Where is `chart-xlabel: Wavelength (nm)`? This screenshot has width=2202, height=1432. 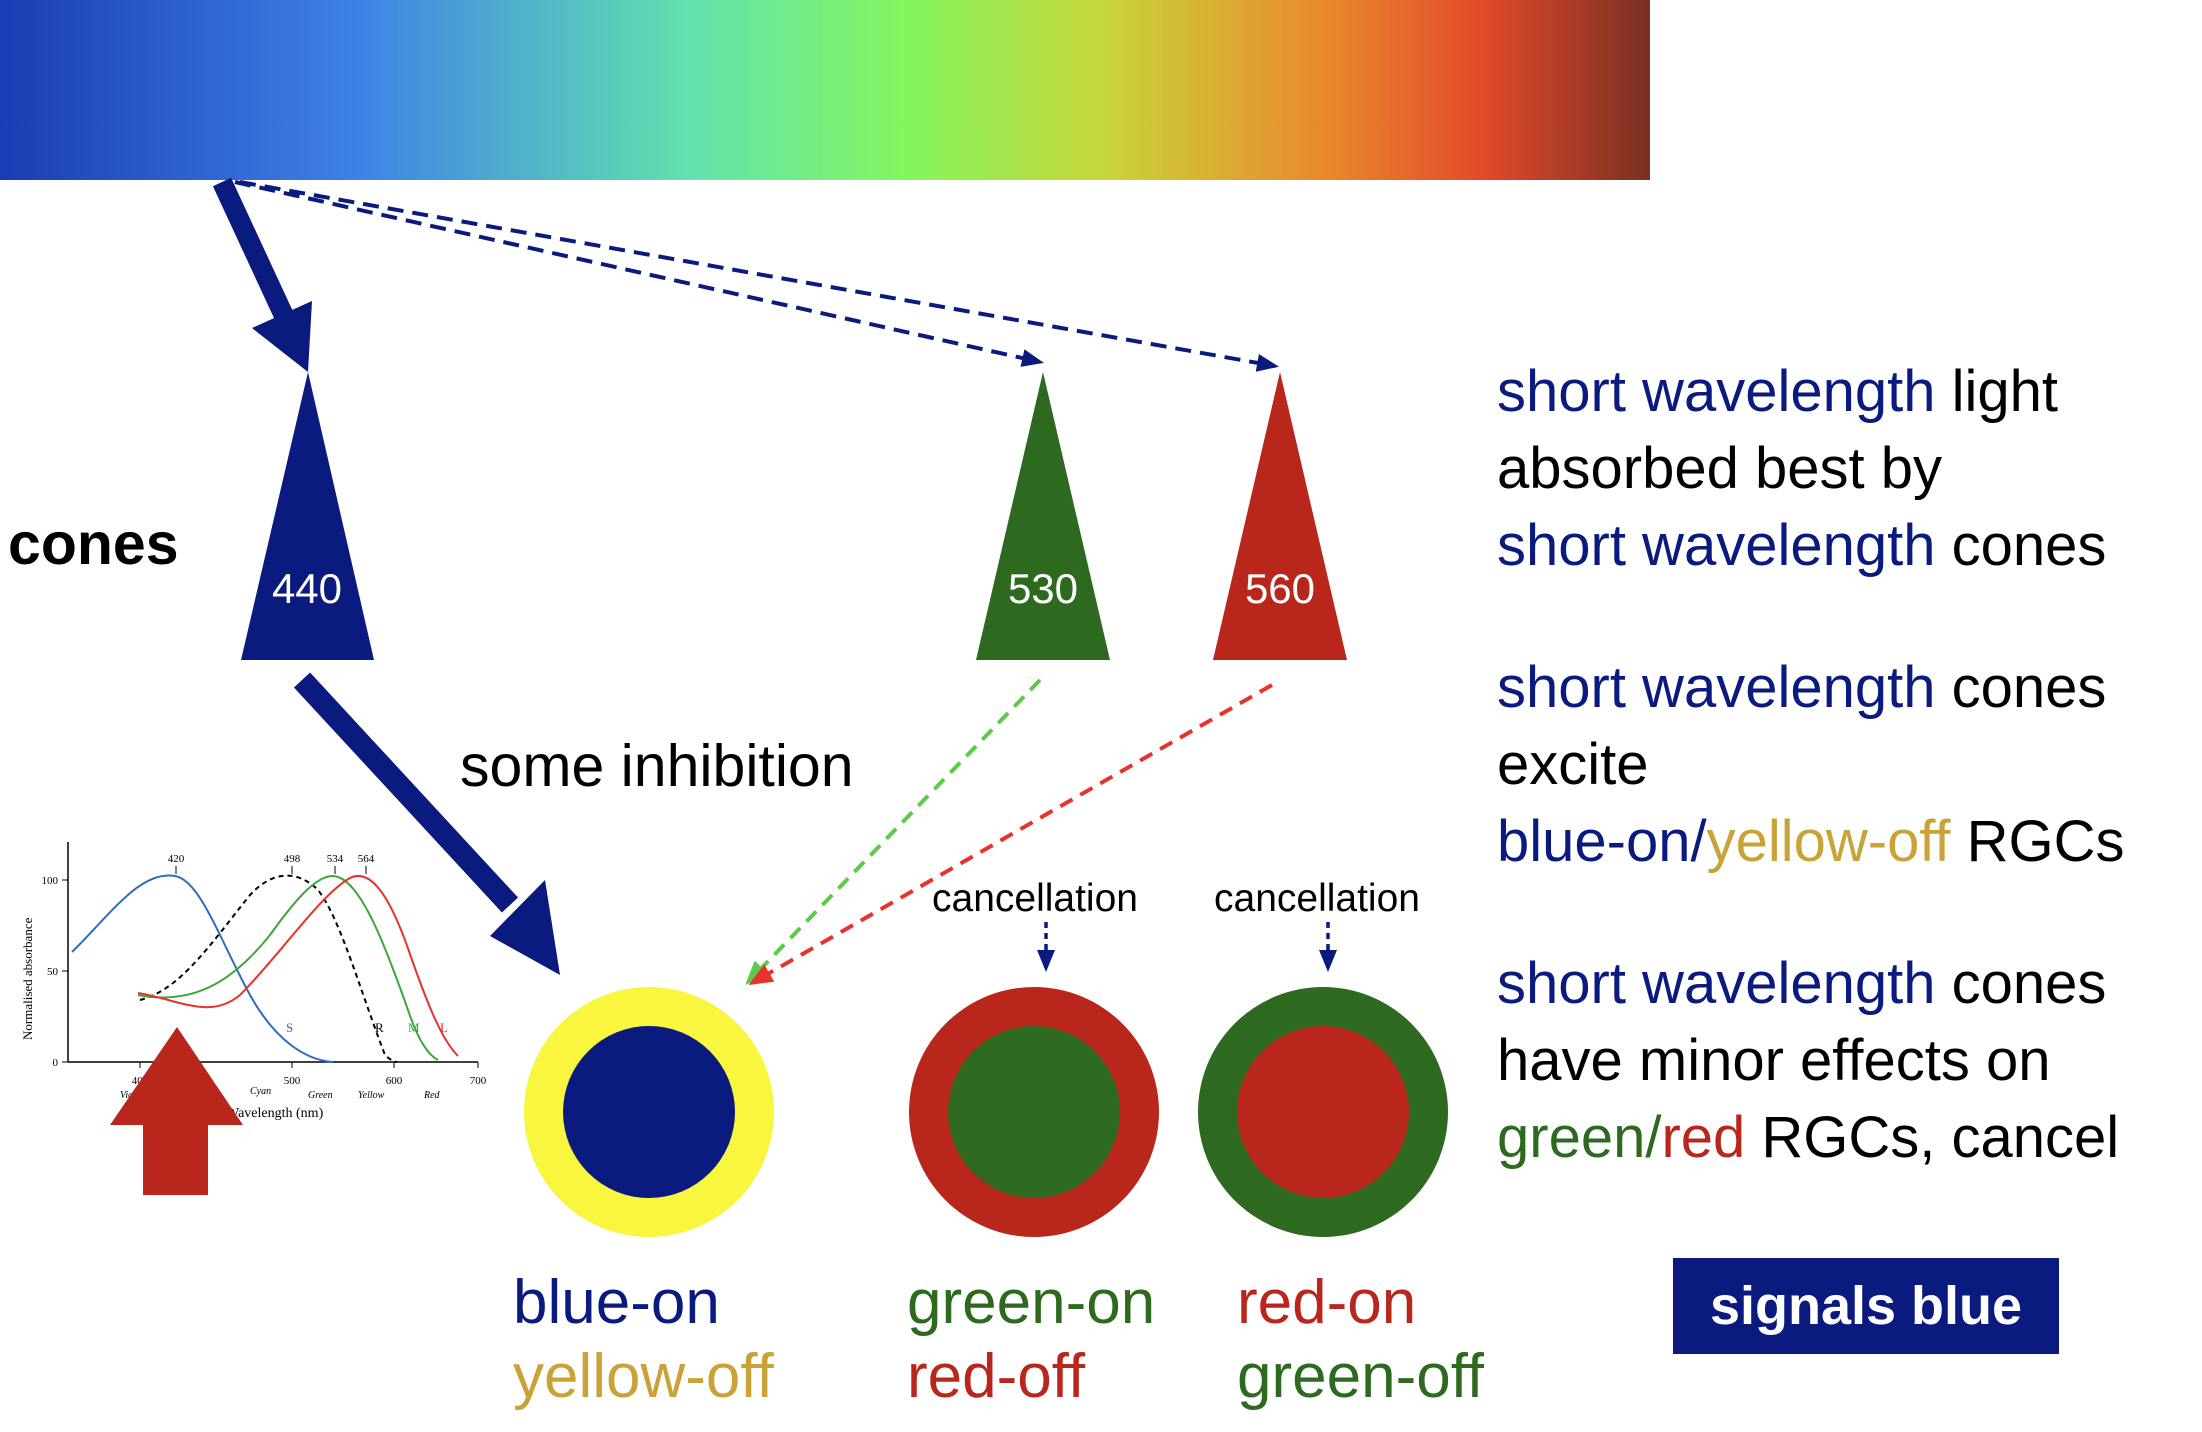
chart-xlabel: Wavelength (nm) is located at coordinates (275, 1113).